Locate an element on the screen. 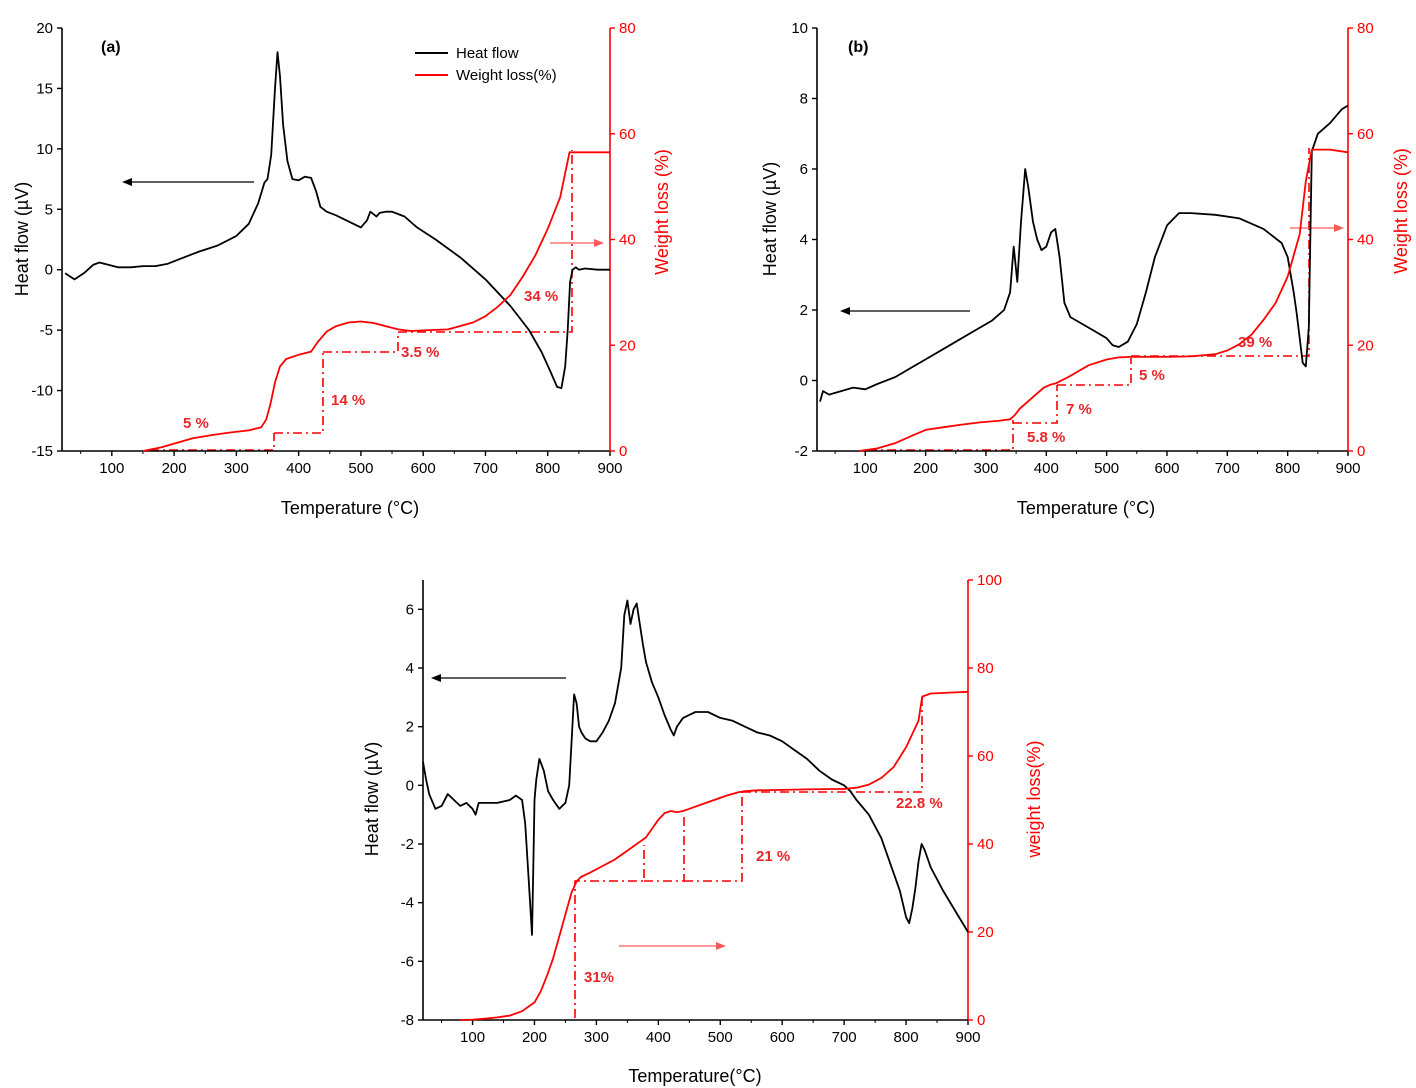 The image size is (1416, 1088). panel-c-y2-tick-label: 80 is located at coordinates (985, 668).